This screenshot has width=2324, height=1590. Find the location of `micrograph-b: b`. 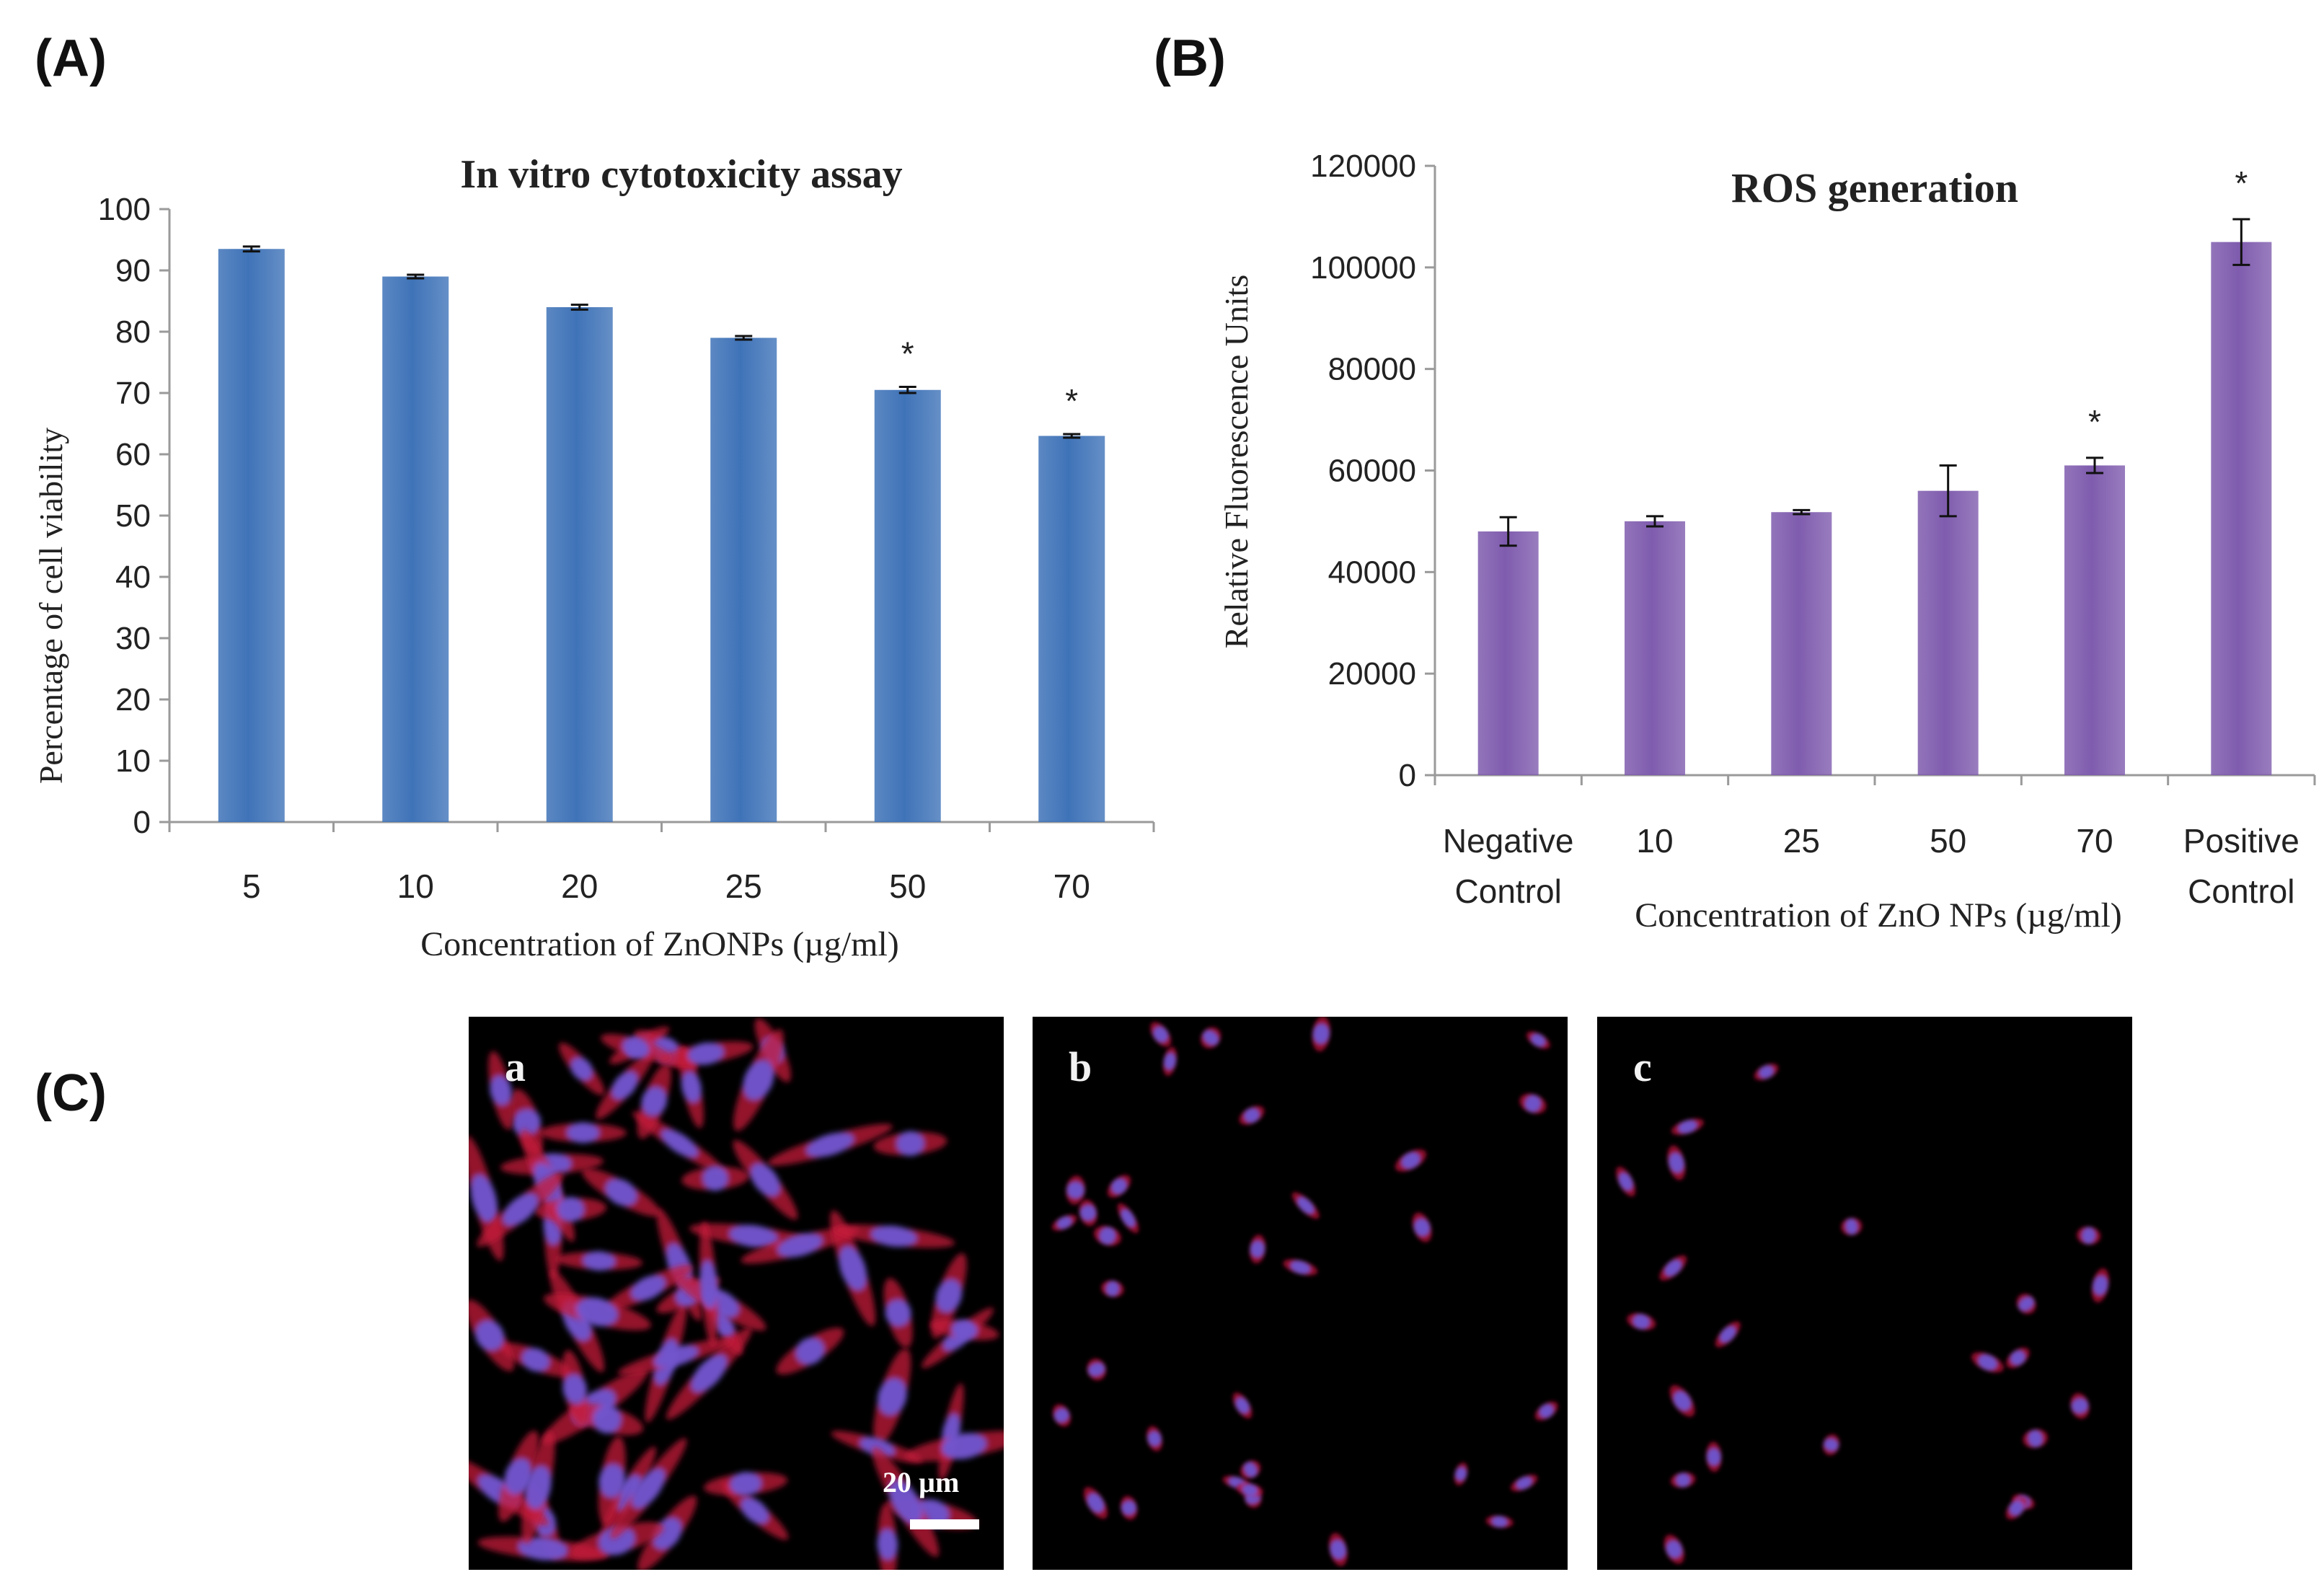

micrograph-b: b is located at coordinates (1300, 1293).